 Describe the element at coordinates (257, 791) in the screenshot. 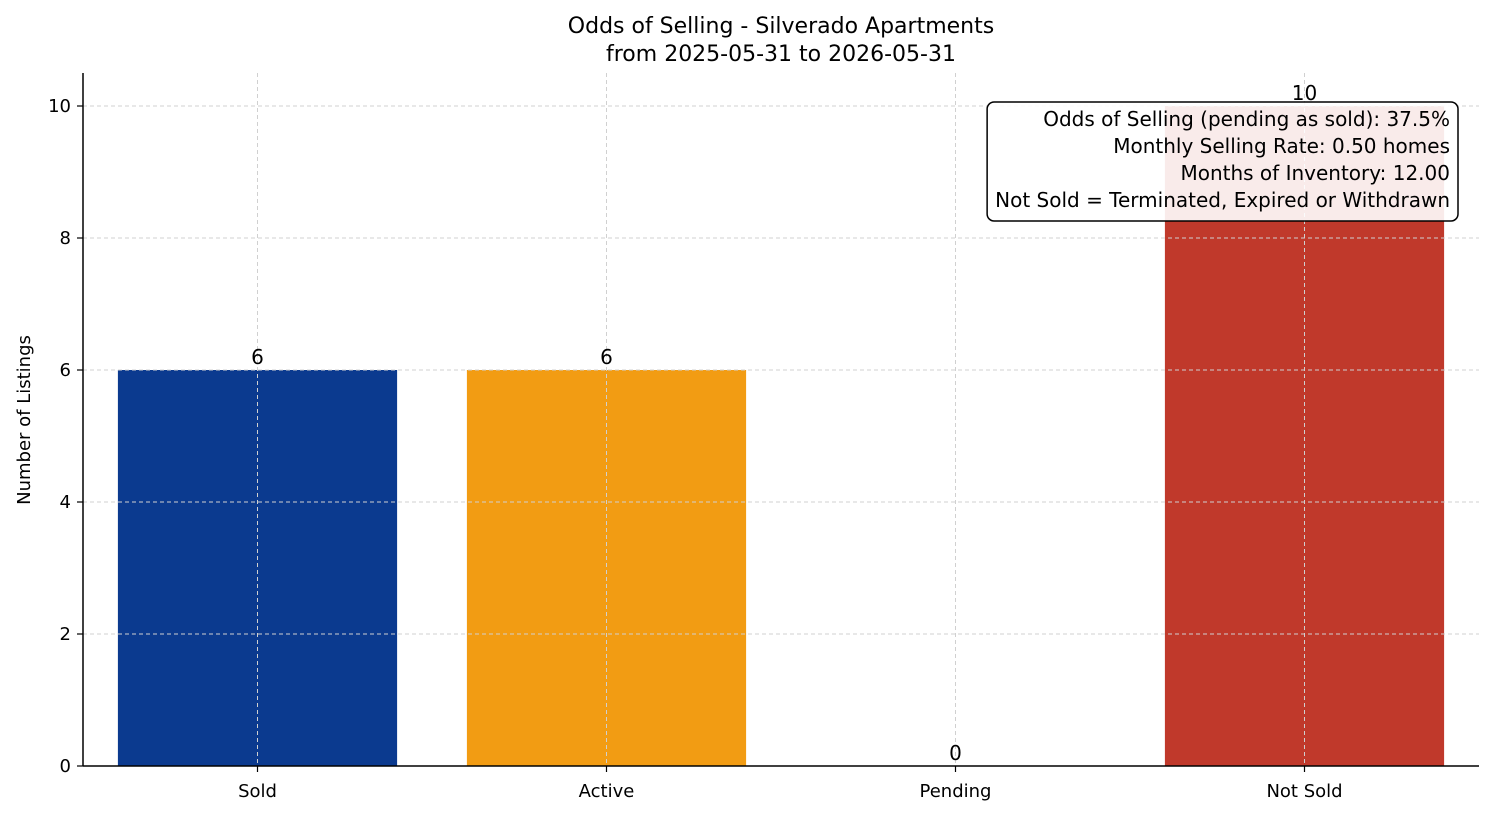

I see `x-tick-label: Sold` at that location.